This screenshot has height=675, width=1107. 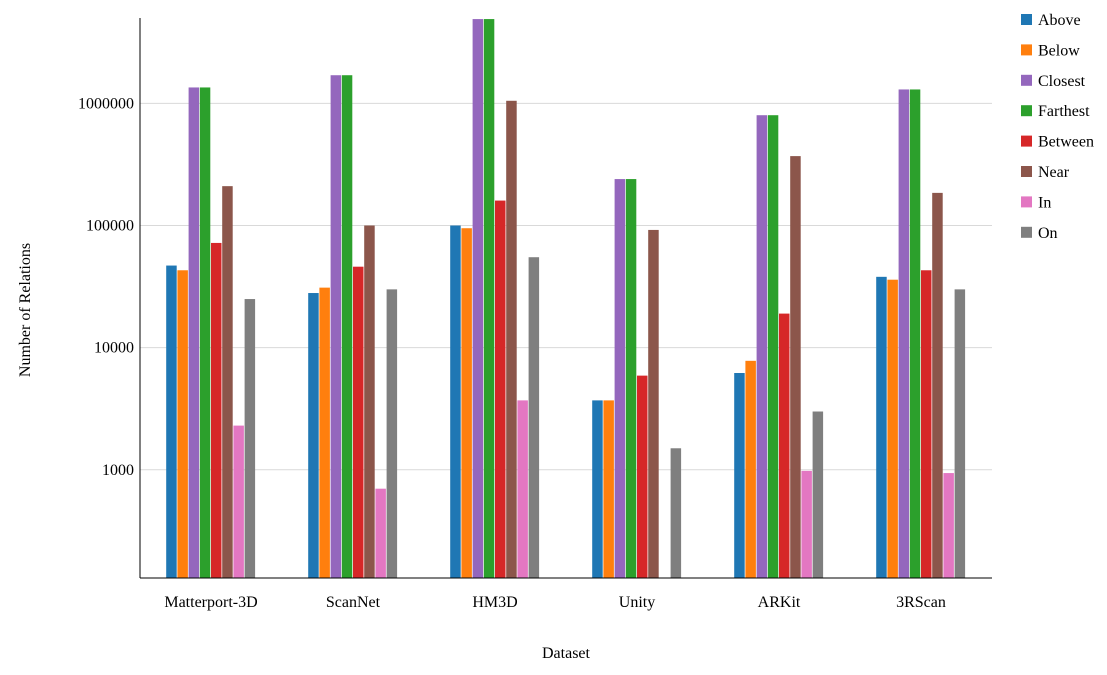 I want to click on bar-on-arkit, so click(x=818, y=494).